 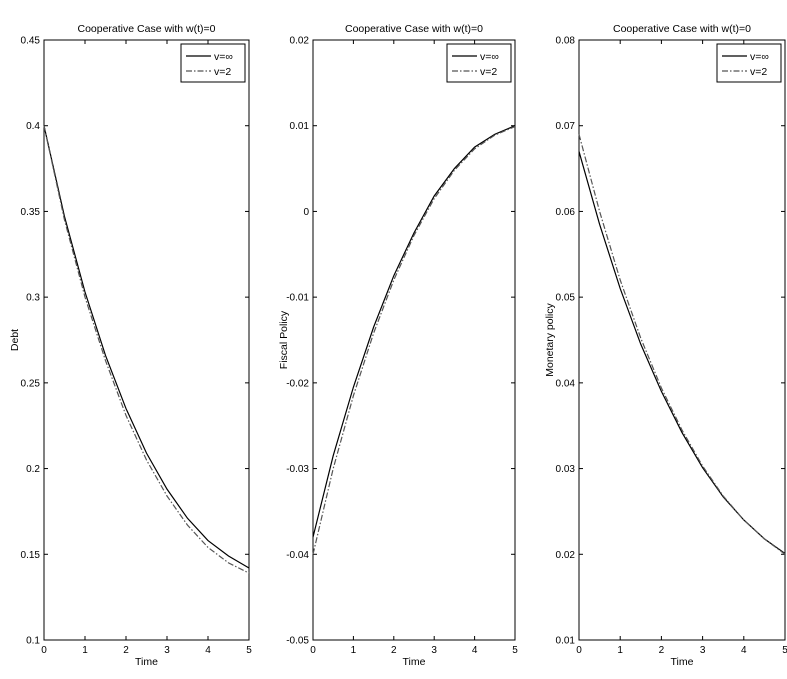 I want to click on y-tick-label: 0.25, so click(x=31, y=383).